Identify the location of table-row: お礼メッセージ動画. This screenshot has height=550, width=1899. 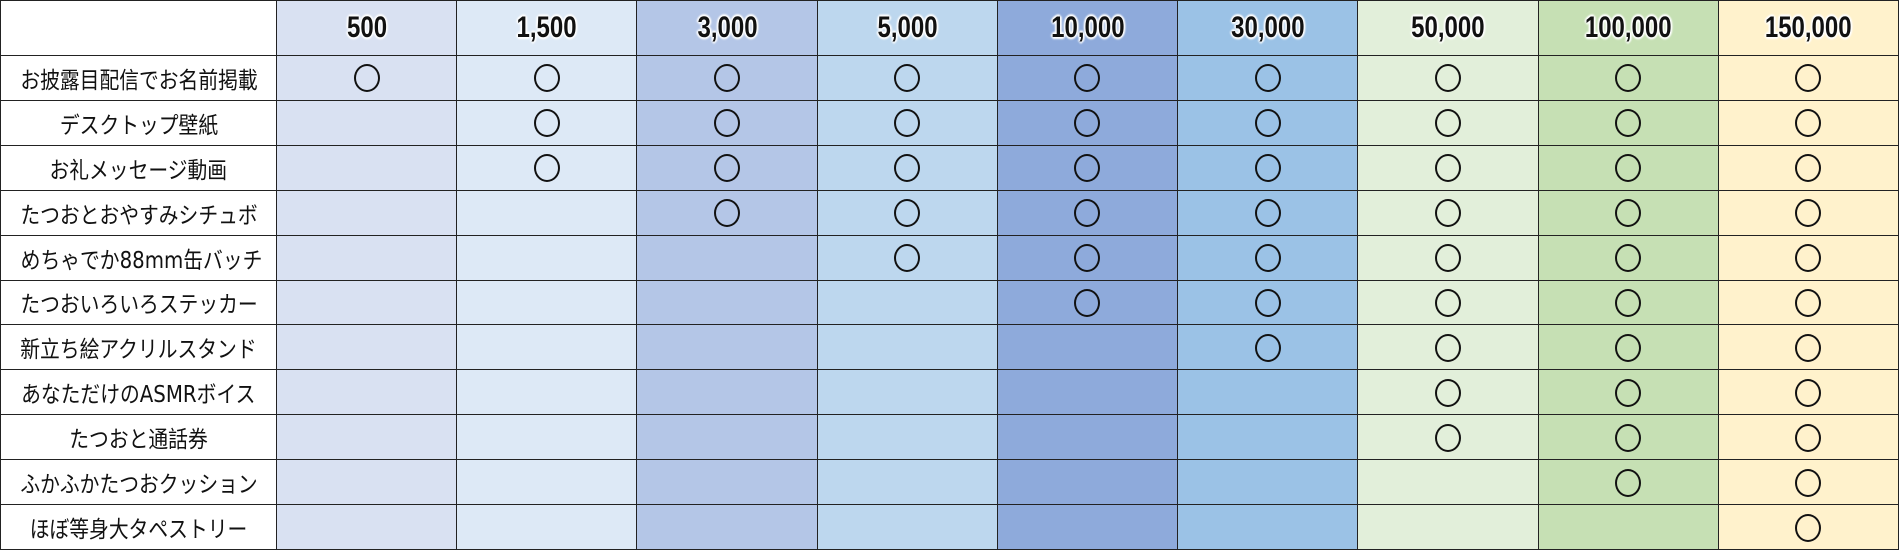
(949, 167).